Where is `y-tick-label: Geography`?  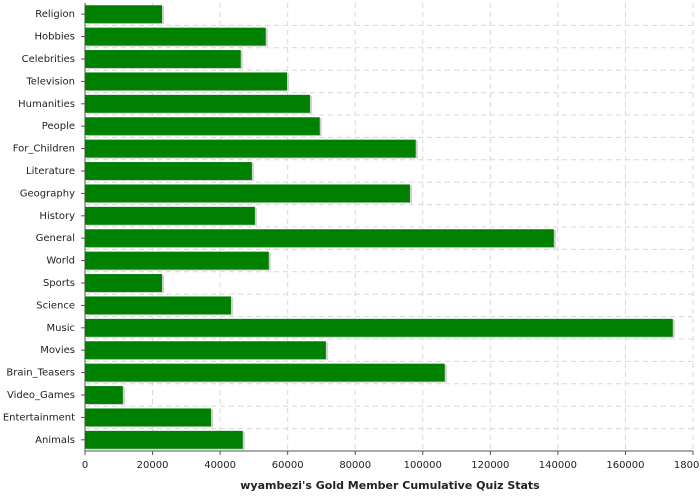 y-tick-label: Geography is located at coordinates (47, 193).